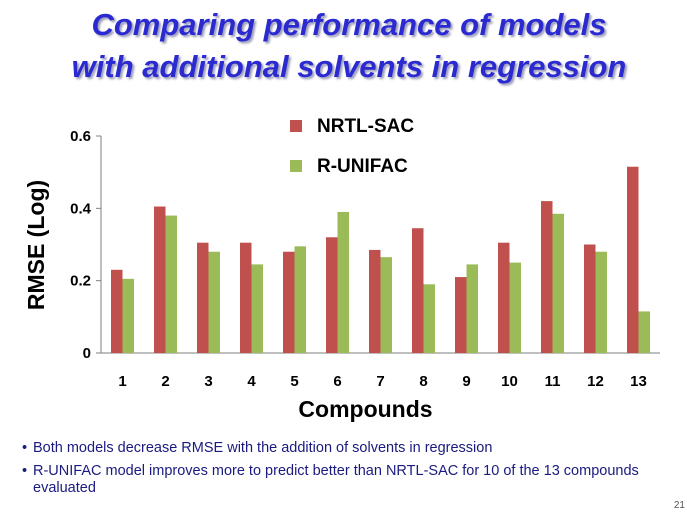  What do you see at coordinates (595, 381) in the screenshot?
I see `x-tick-label: 12` at bounding box center [595, 381].